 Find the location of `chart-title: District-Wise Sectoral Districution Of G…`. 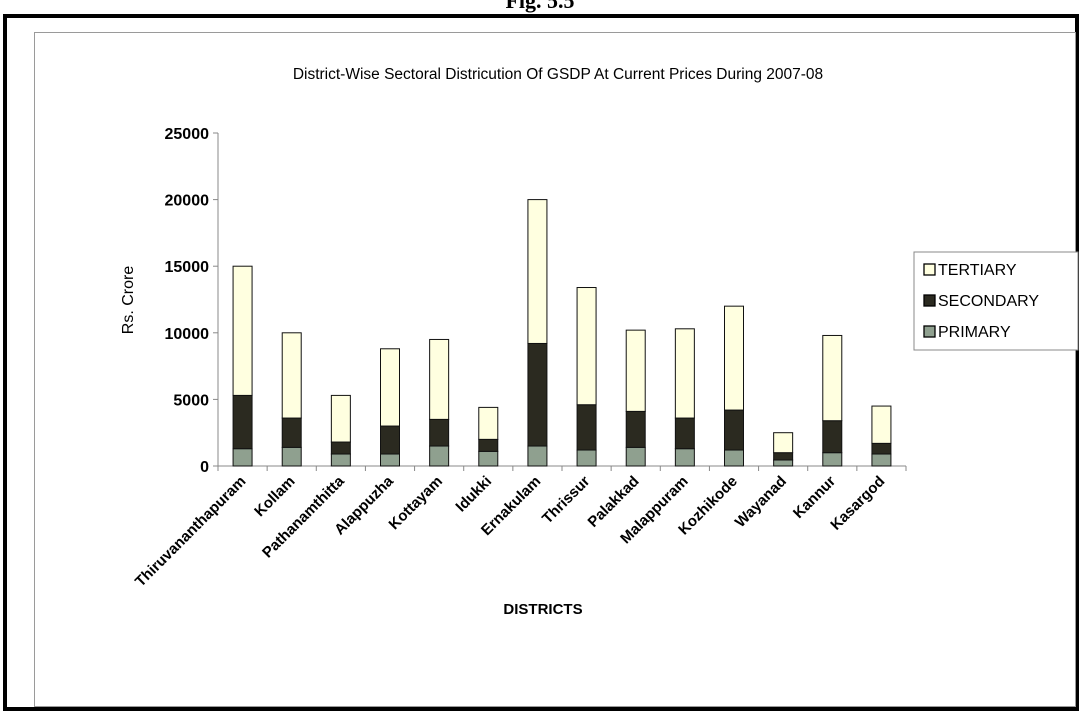

chart-title: District-Wise Sectoral Districution Of G… is located at coordinates (558, 74).